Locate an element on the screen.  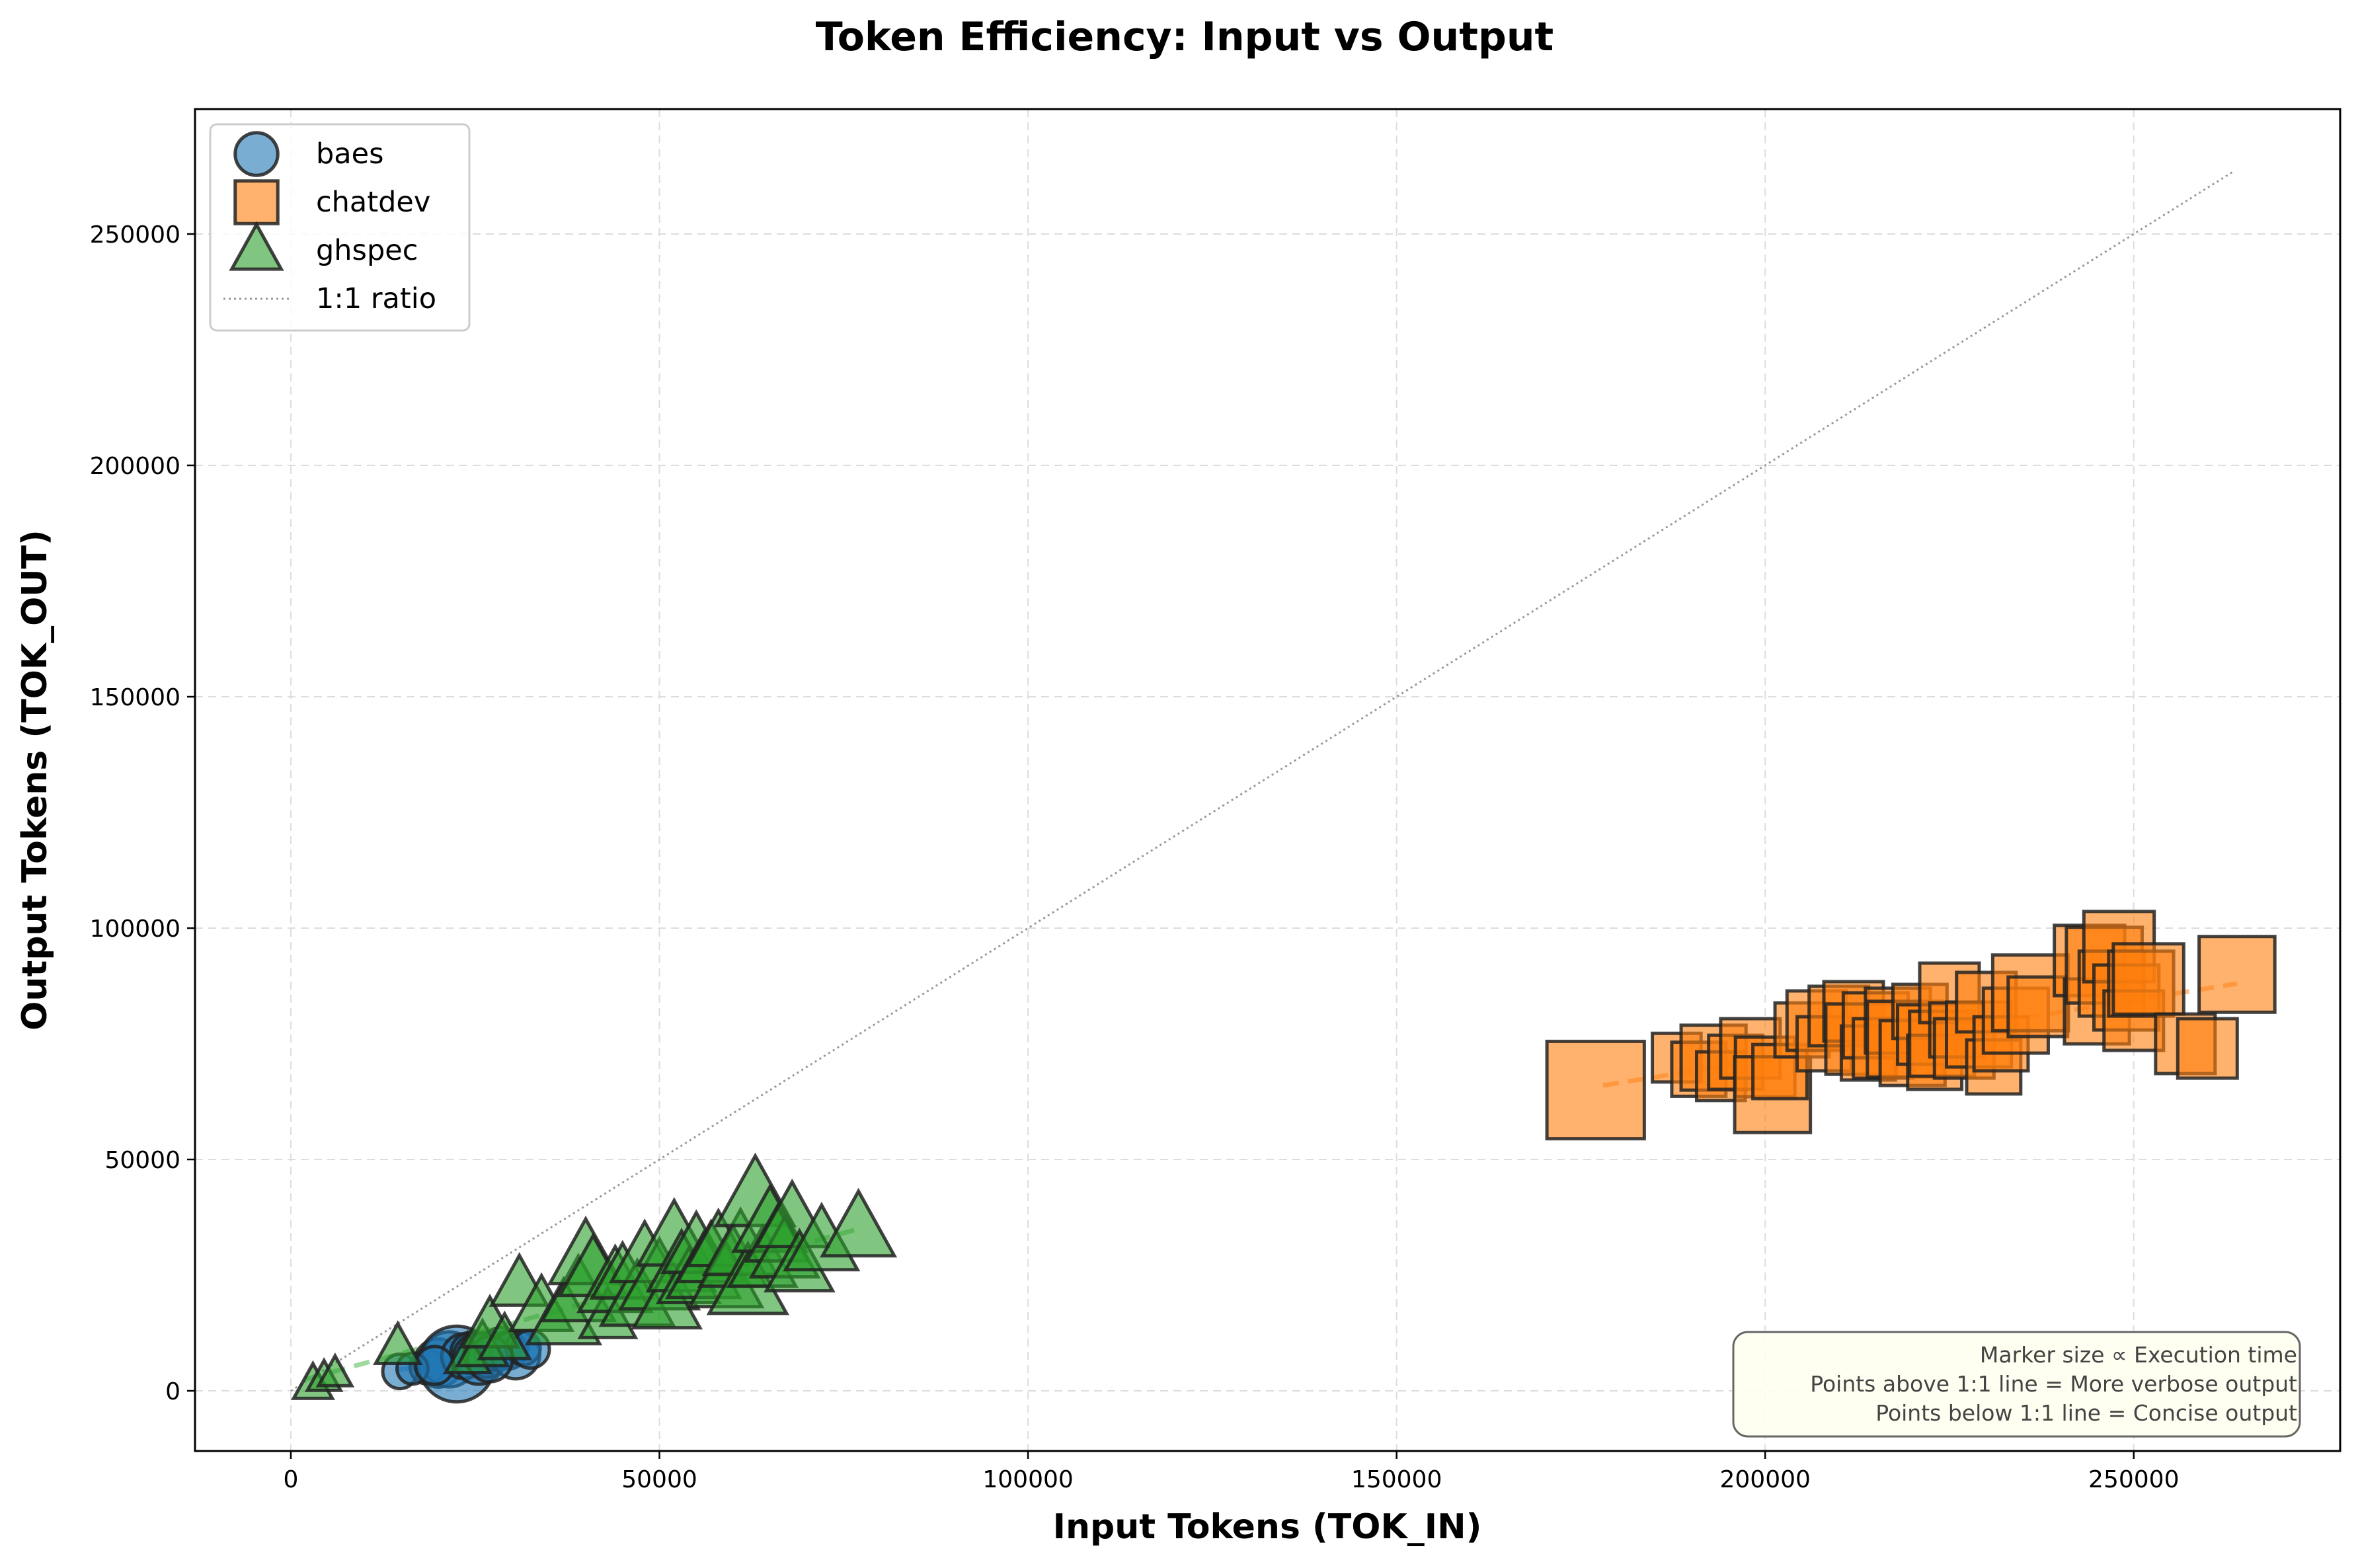
data-point-baes is located at coordinates (434, 1365).